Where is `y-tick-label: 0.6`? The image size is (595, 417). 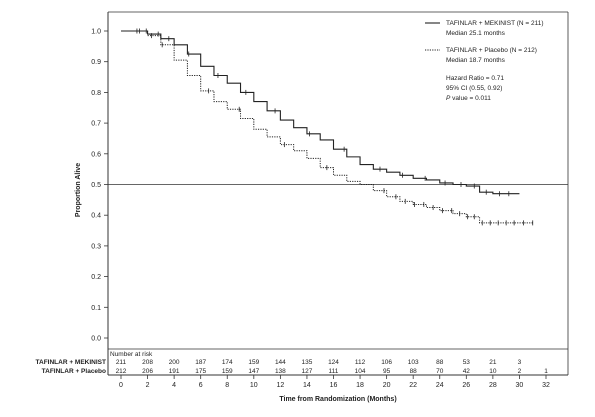
y-tick-label: 0.6 is located at coordinates (96, 154).